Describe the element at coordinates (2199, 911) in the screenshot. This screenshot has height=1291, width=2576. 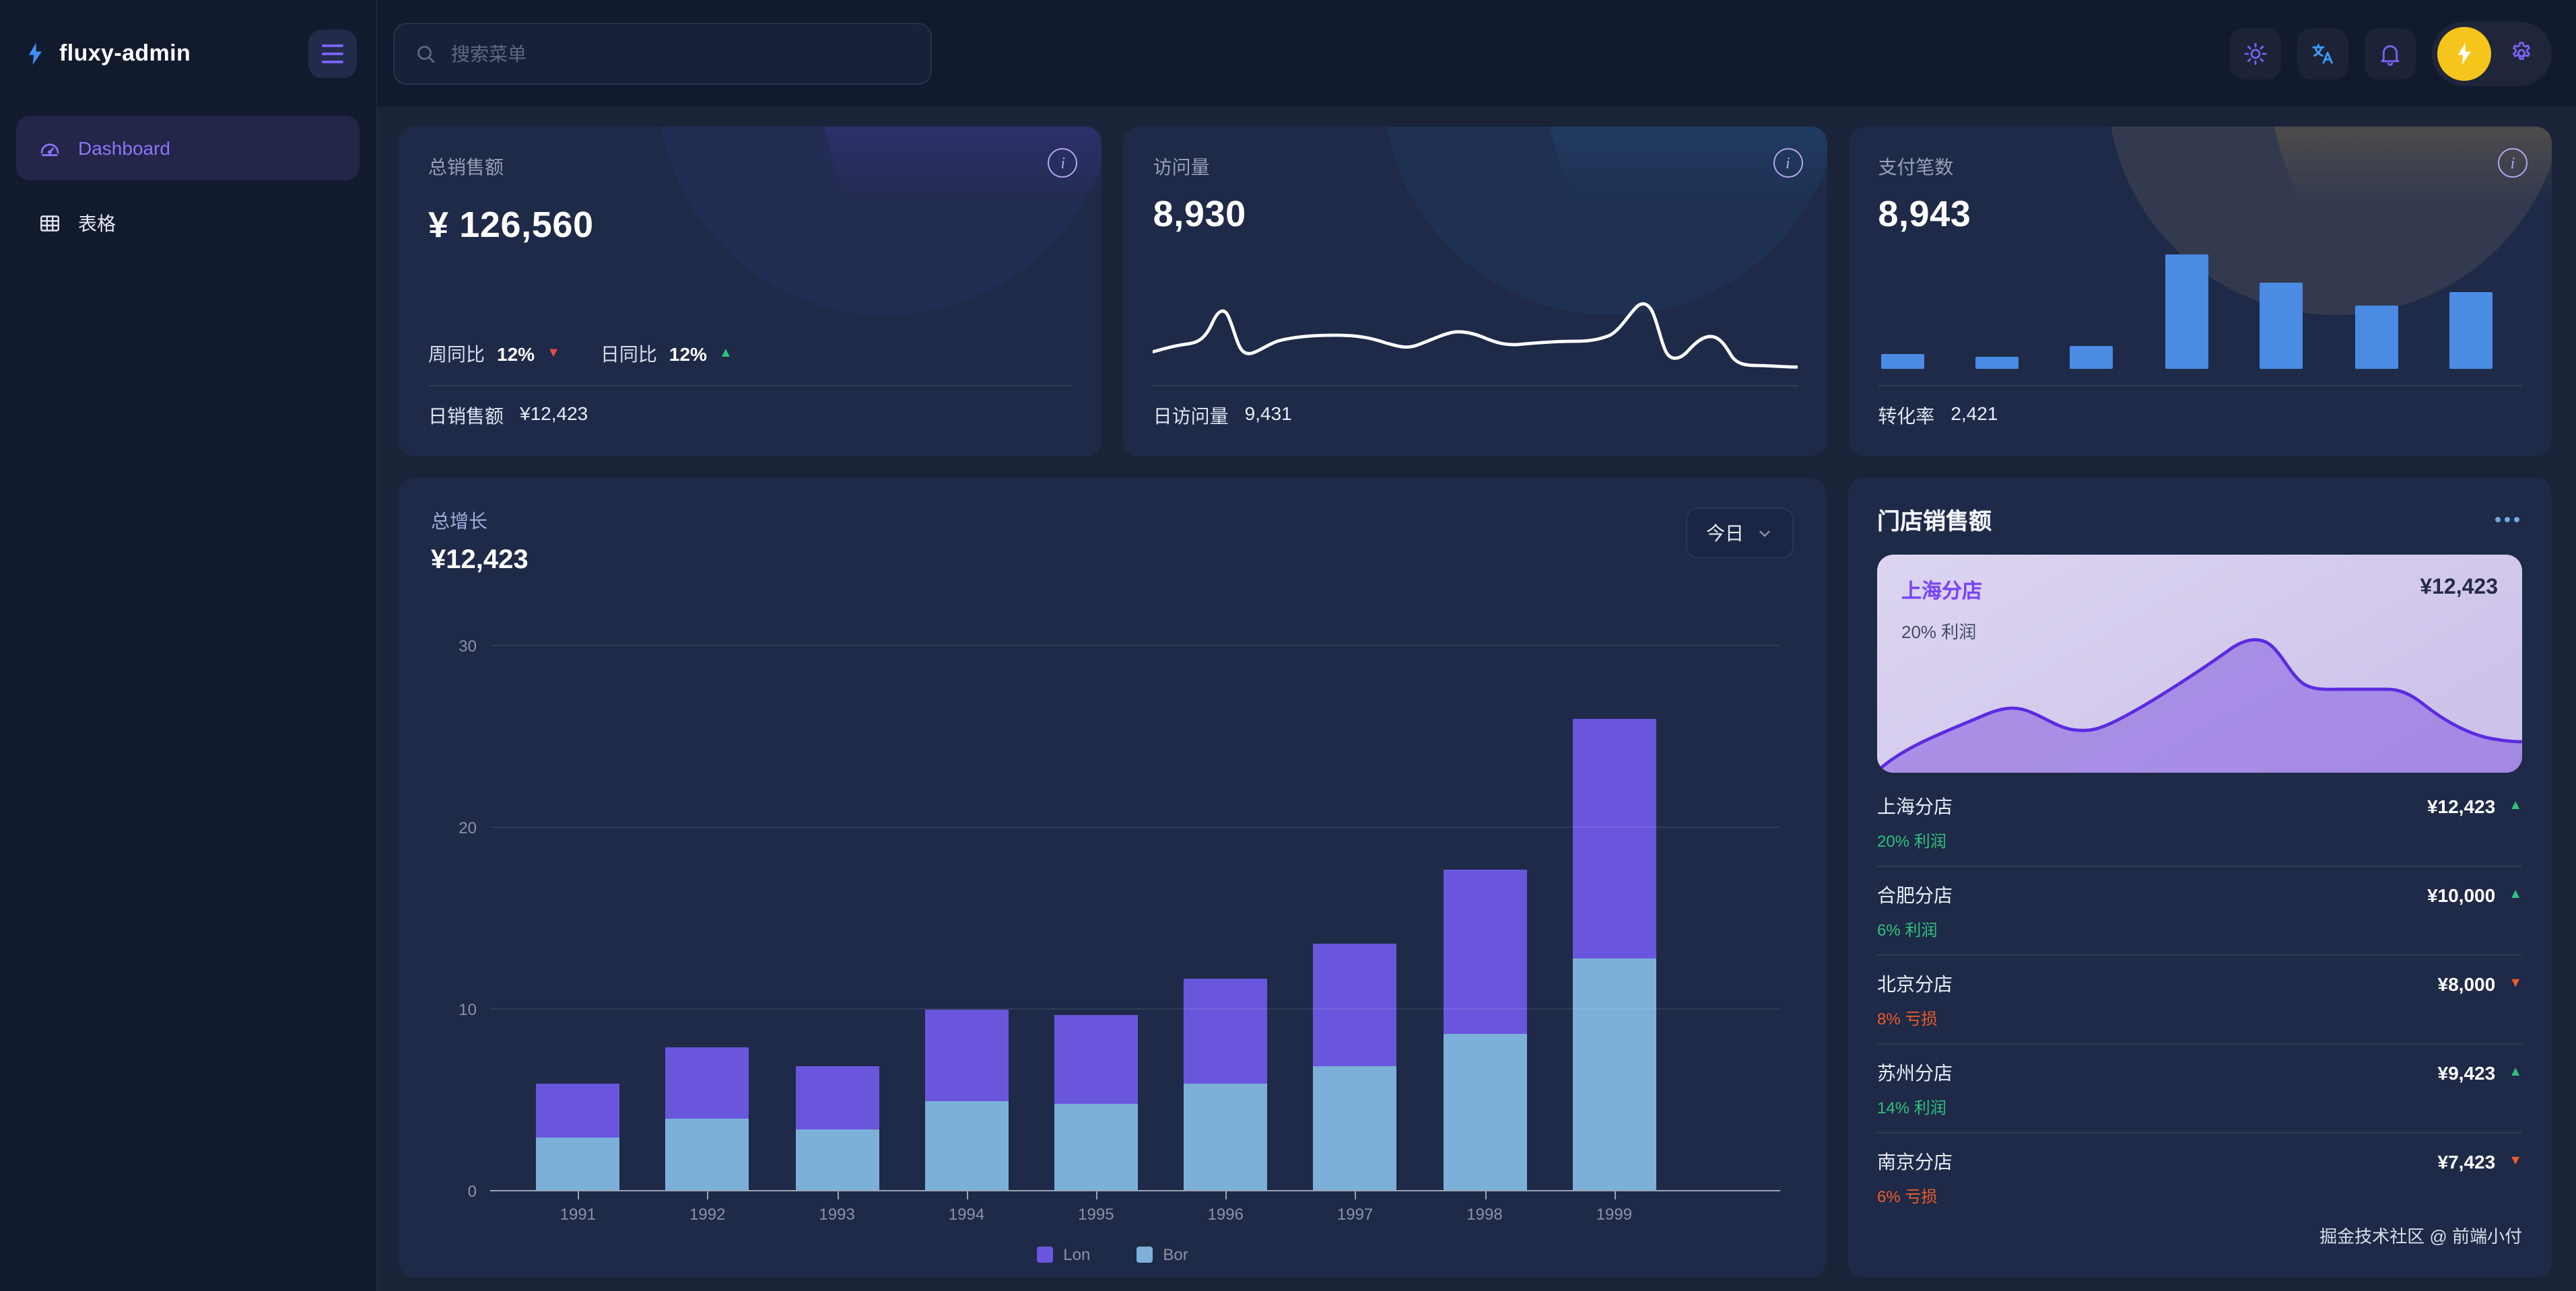
I see `store-row: 合肥分店 ¥10,000 ▲ 6% 利润` at that location.